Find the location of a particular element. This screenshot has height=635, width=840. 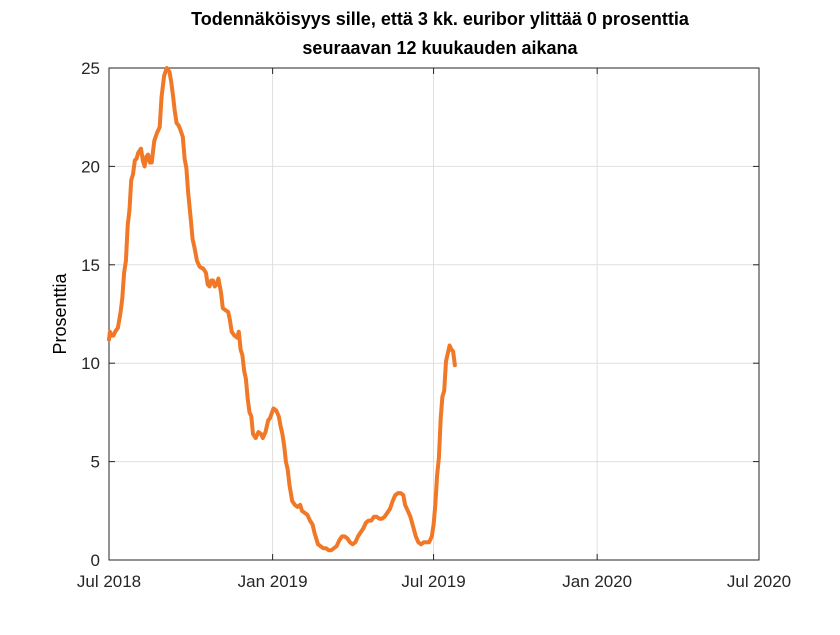

y-tick-label-3: 15 is located at coordinates (90, 265).